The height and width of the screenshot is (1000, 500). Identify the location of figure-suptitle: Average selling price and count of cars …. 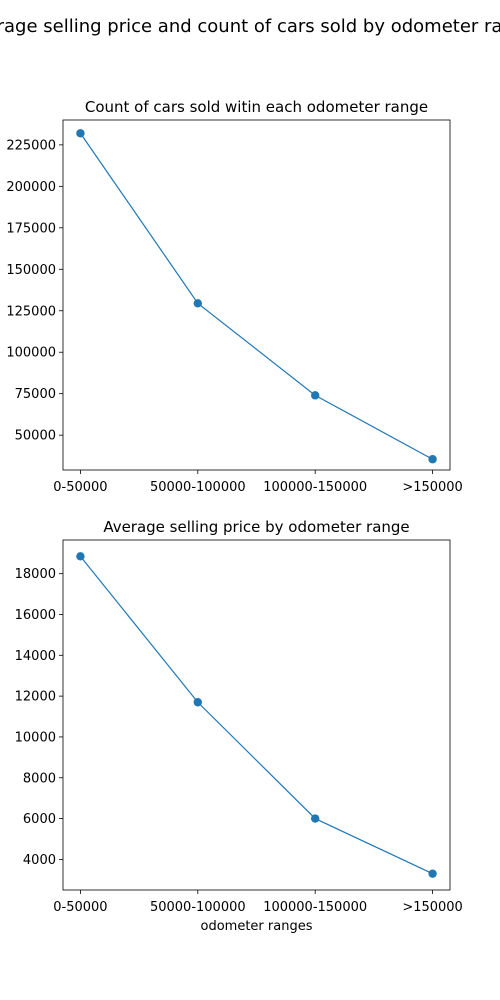
(250, 26).